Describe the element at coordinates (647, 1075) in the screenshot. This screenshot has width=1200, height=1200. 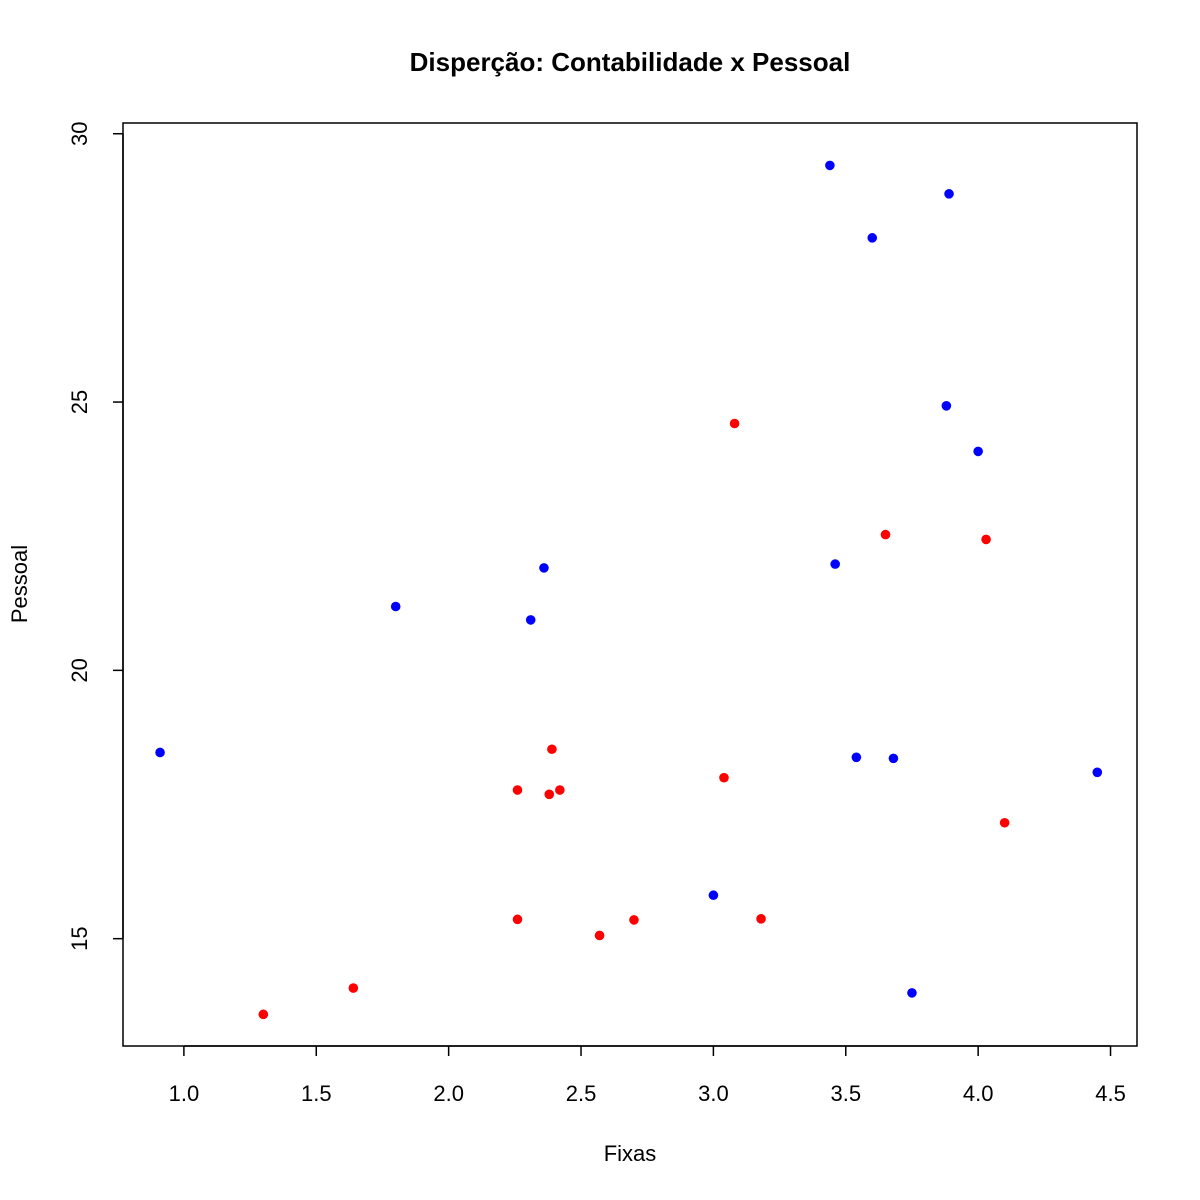
I see `x-axis: 1.0 1.5 2.0 2.5 3.0 3.5 4.0 4.5` at that location.